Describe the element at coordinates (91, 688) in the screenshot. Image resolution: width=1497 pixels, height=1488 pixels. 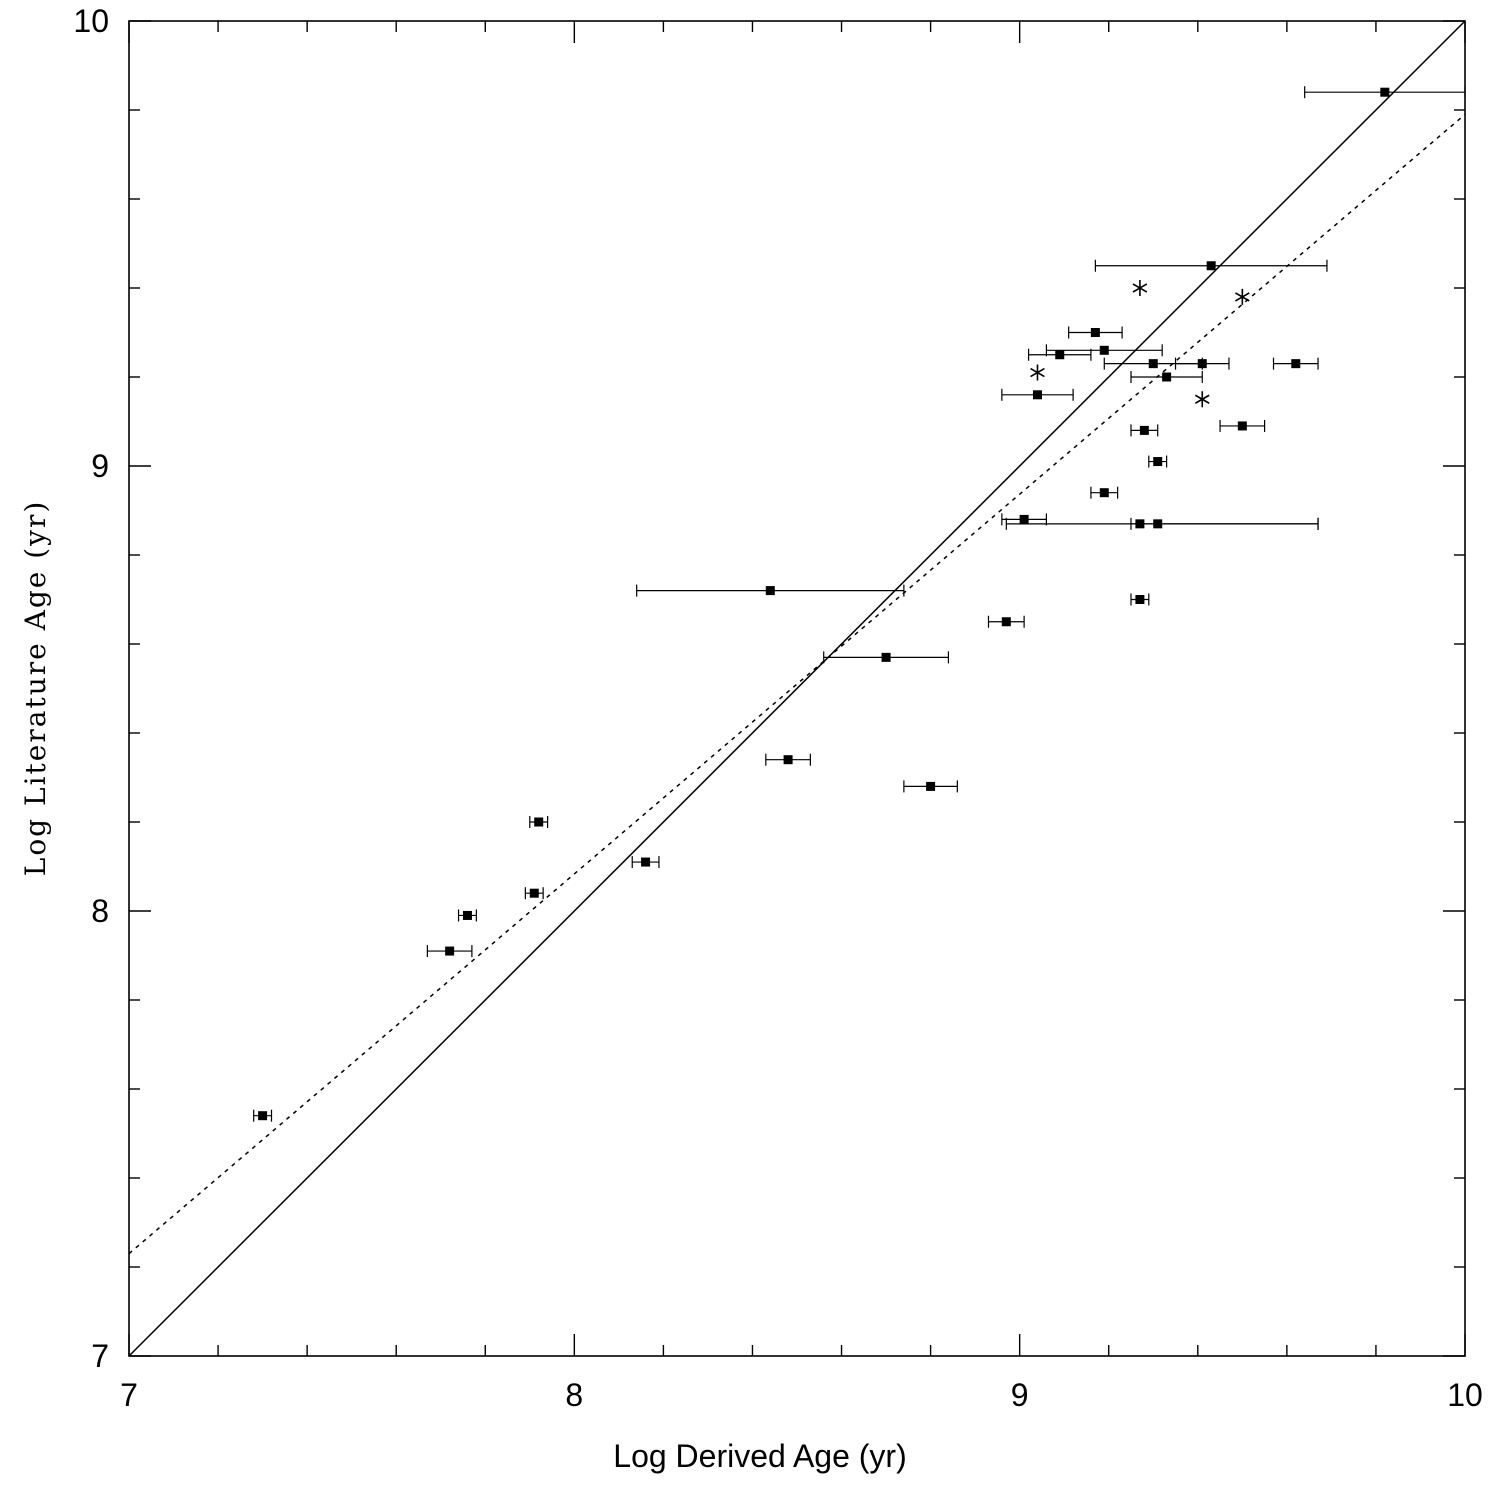
I see `y-tick-labels: 7 8 9 10` at that location.